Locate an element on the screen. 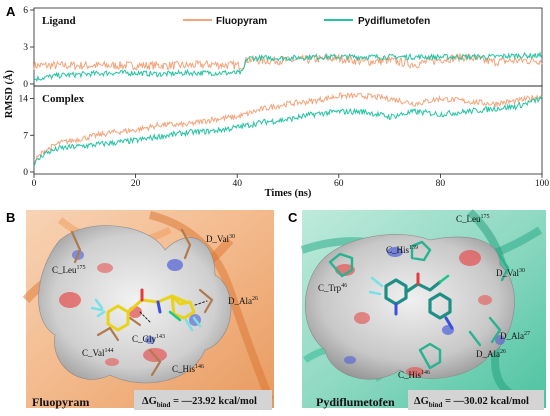 This screenshot has width=550, height=416. residue-label-b-val30: D_Val30 is located at coordinates (220, 239).